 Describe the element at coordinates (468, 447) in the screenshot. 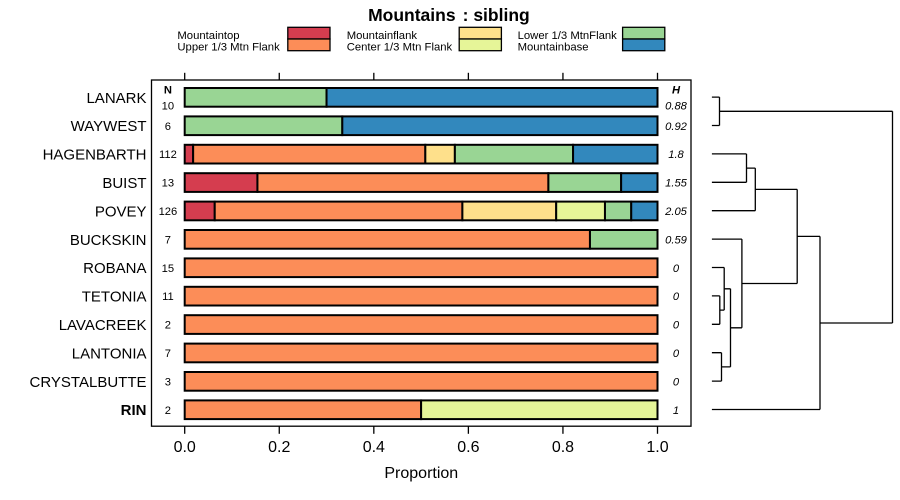

I see `svg-text: 0.6` at that location.